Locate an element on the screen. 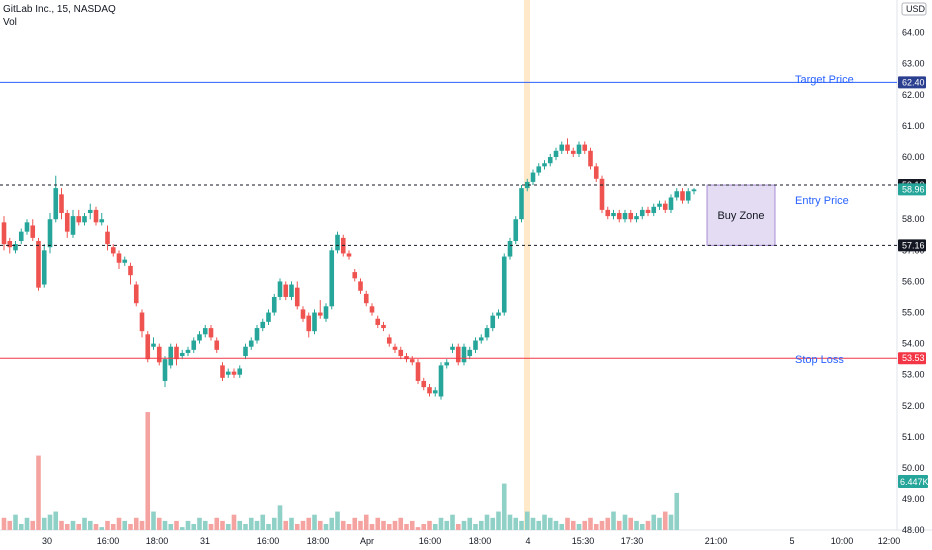  last-price-tag-text: 58.96 is located at coordinates (913, 189).